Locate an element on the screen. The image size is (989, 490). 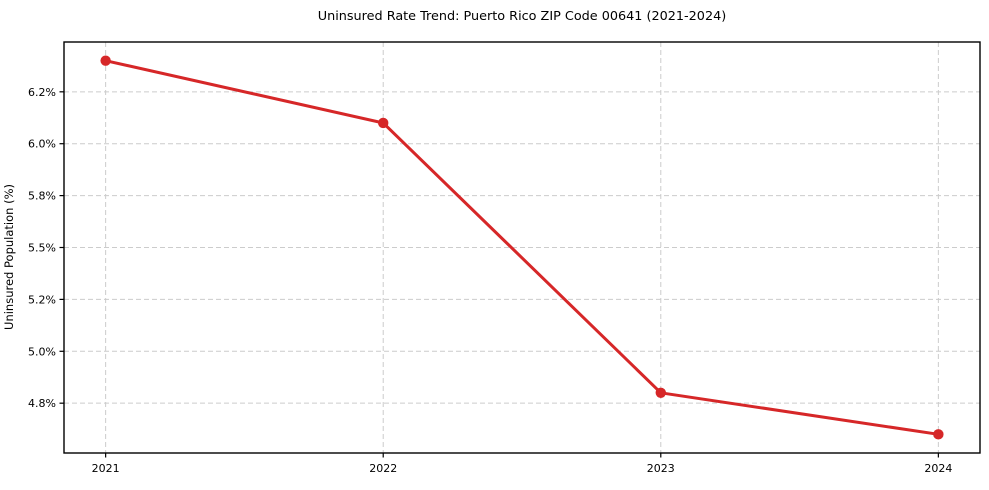
x-tick-label: 2021 is located at coordinates (106, 468).